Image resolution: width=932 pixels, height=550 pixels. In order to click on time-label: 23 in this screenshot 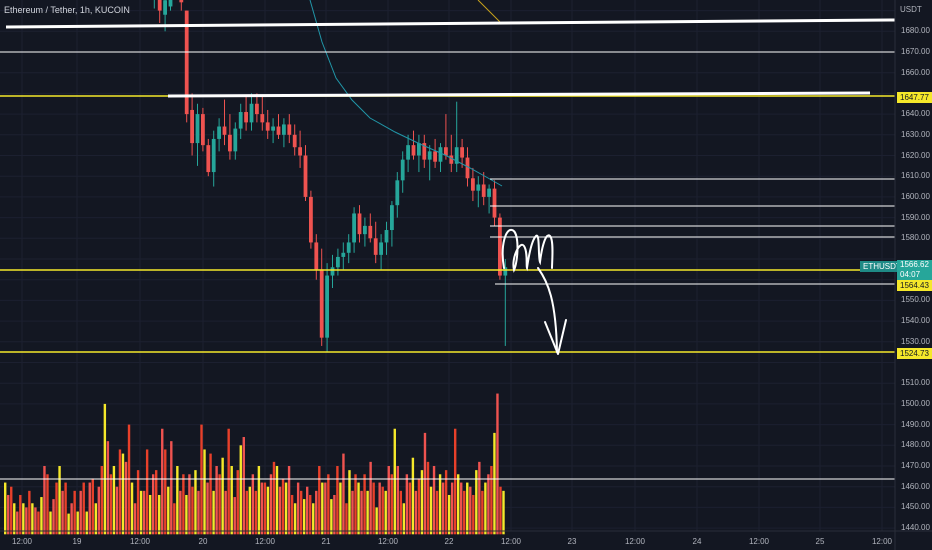, I will do `click(572, 541)`.